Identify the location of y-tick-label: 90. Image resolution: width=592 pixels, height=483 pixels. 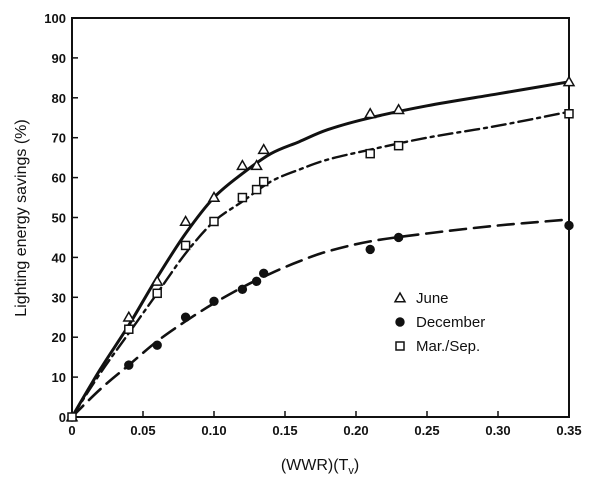
(59, 58).